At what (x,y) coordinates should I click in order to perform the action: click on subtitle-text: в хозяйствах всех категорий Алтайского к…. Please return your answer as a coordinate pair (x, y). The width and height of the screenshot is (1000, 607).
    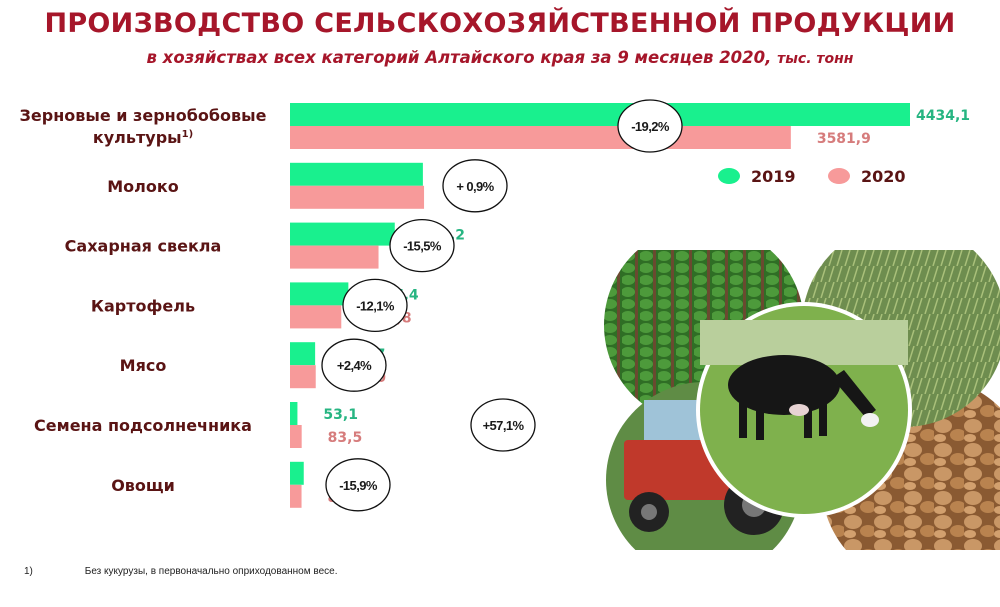
    Looking at the image, I should click on (459, 57).